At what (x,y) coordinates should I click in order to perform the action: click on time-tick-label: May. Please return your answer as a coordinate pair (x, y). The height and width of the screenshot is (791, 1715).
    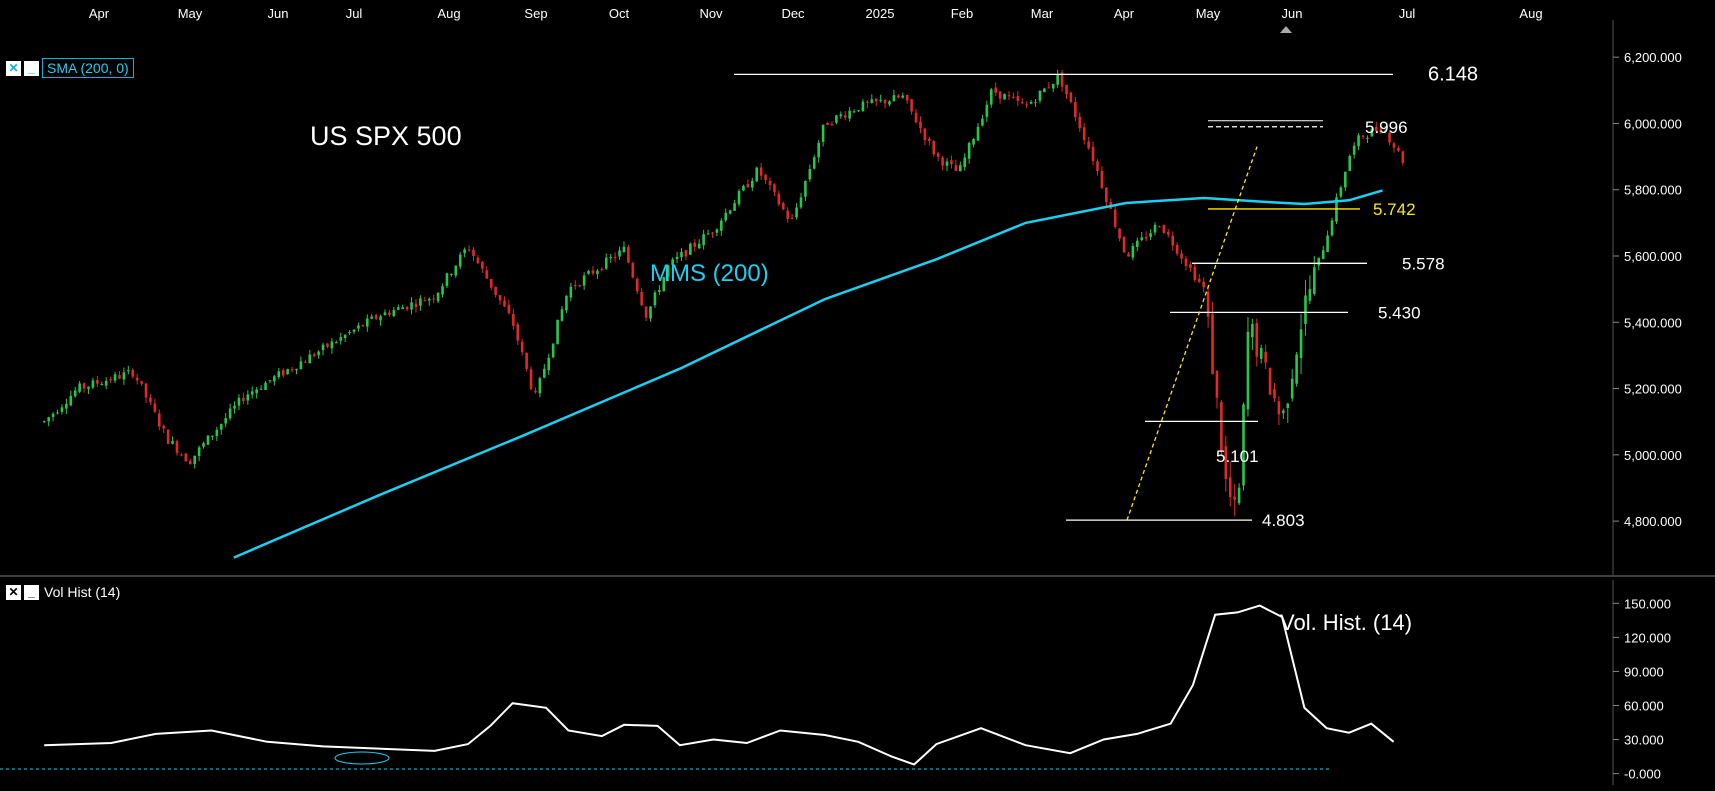
    Looking at the image, I should click on (1208, 13).